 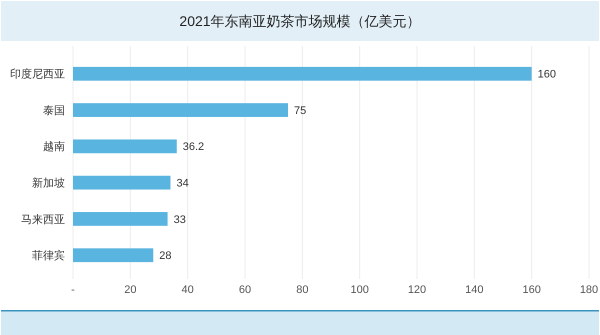 What do you see at coordinates (417, 290) in the screenshot?
I see `x-tick-label: 120` at bounding box center [417, 290].